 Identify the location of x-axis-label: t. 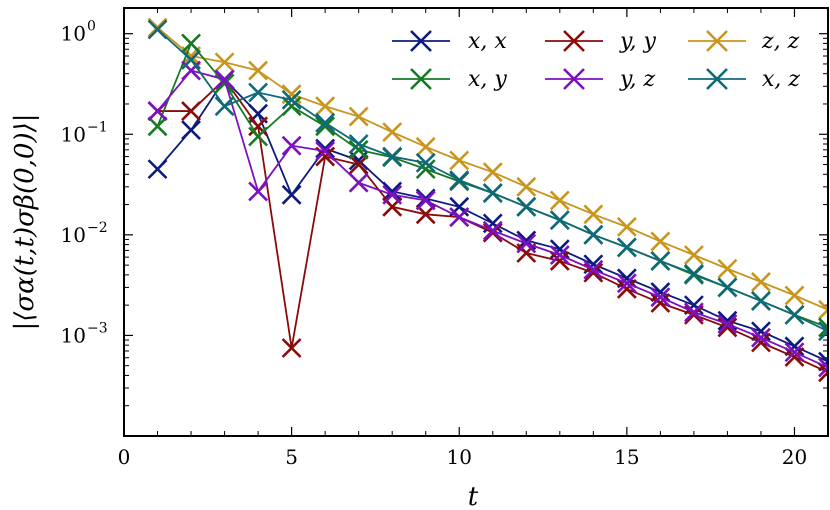
(473, 496).